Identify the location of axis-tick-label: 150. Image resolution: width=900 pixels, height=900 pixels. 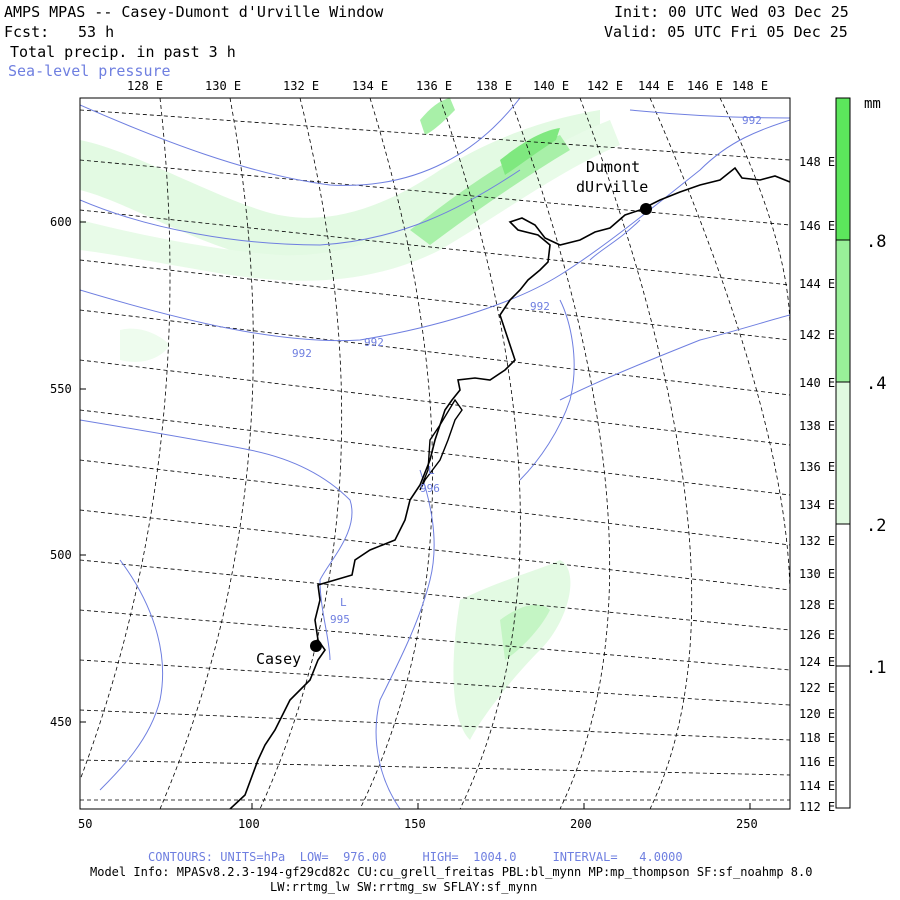
(415, 824).